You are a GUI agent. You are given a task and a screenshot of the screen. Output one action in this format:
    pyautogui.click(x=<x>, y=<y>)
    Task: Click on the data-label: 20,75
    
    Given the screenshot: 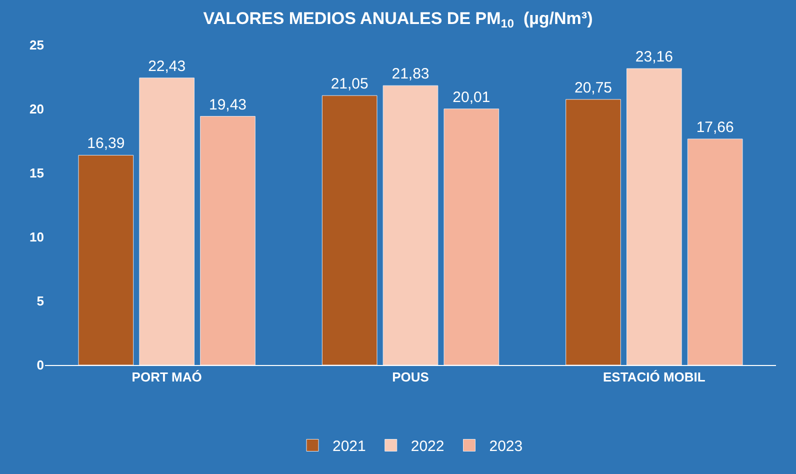 What is the action you would take?
    pyautogui.click(x=593, y=87)
    